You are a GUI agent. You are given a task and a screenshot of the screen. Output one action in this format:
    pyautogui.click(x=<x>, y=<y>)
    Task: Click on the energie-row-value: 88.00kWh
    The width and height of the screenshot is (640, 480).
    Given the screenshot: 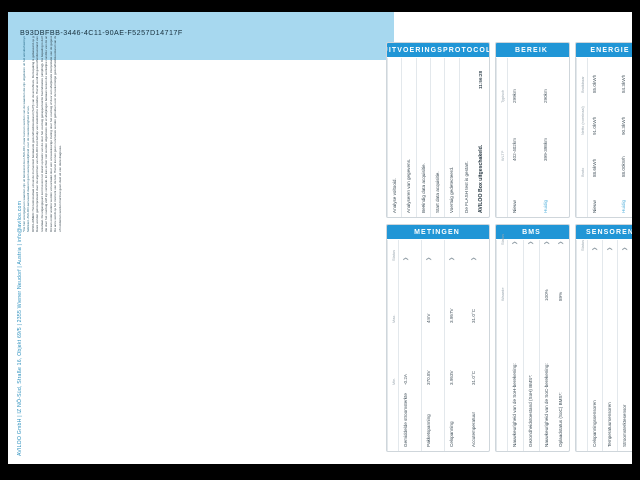 What is the action you would take?
    pyautogui.click(x=623, y=166)
    